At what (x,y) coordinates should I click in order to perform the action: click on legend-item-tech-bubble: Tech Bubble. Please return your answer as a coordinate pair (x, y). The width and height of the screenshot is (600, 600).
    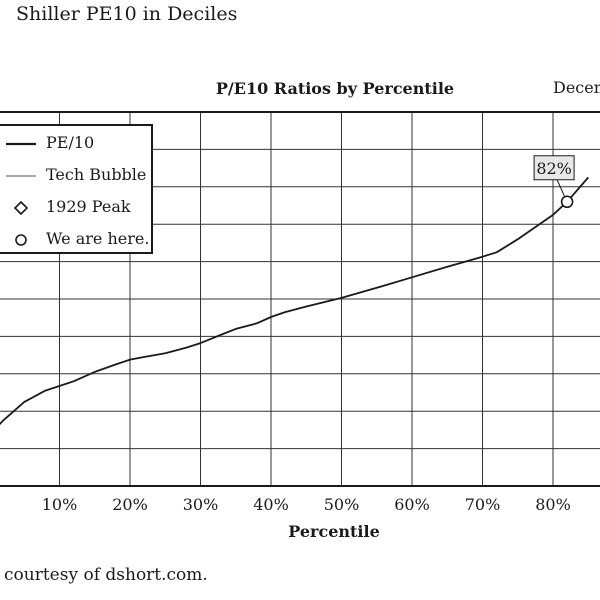
    Looking at the image, I should click on (76, 176).